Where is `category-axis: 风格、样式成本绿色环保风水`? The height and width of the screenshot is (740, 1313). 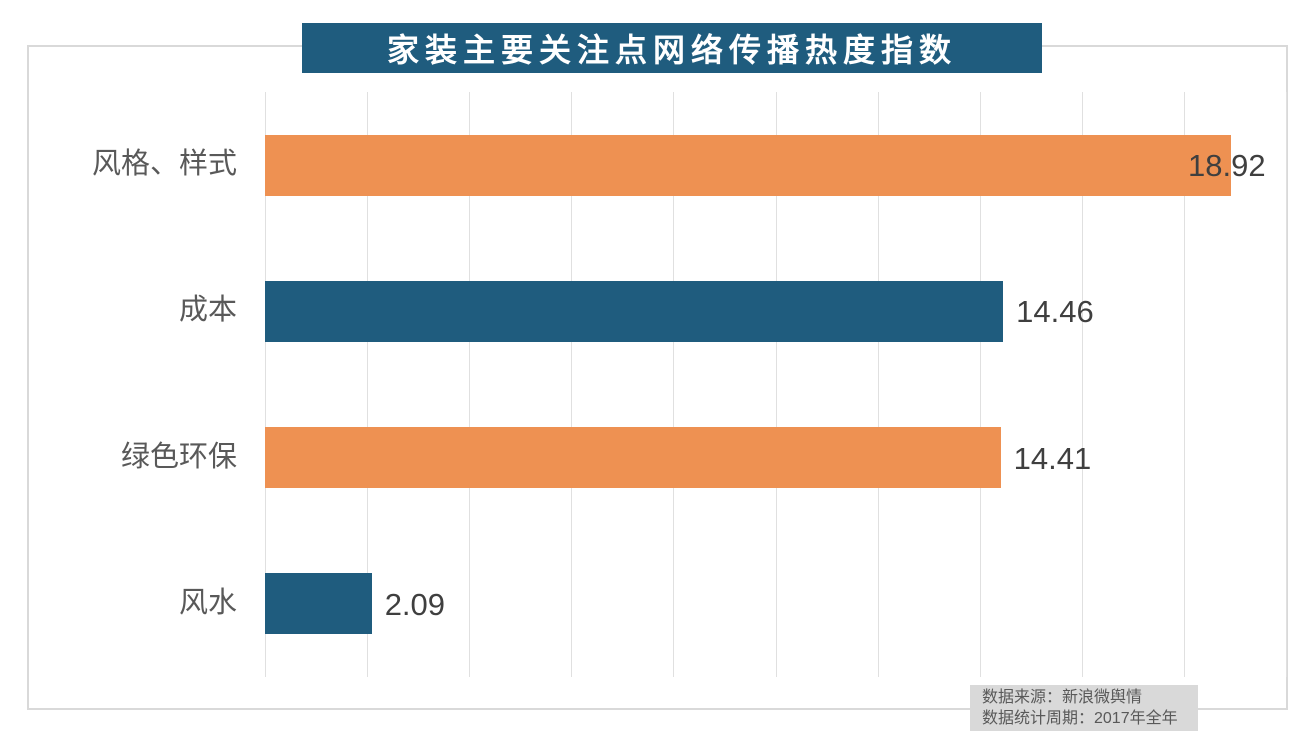 category-axis: 风格、样式成本绿色环保风水 is located at coordinates (132, 384).